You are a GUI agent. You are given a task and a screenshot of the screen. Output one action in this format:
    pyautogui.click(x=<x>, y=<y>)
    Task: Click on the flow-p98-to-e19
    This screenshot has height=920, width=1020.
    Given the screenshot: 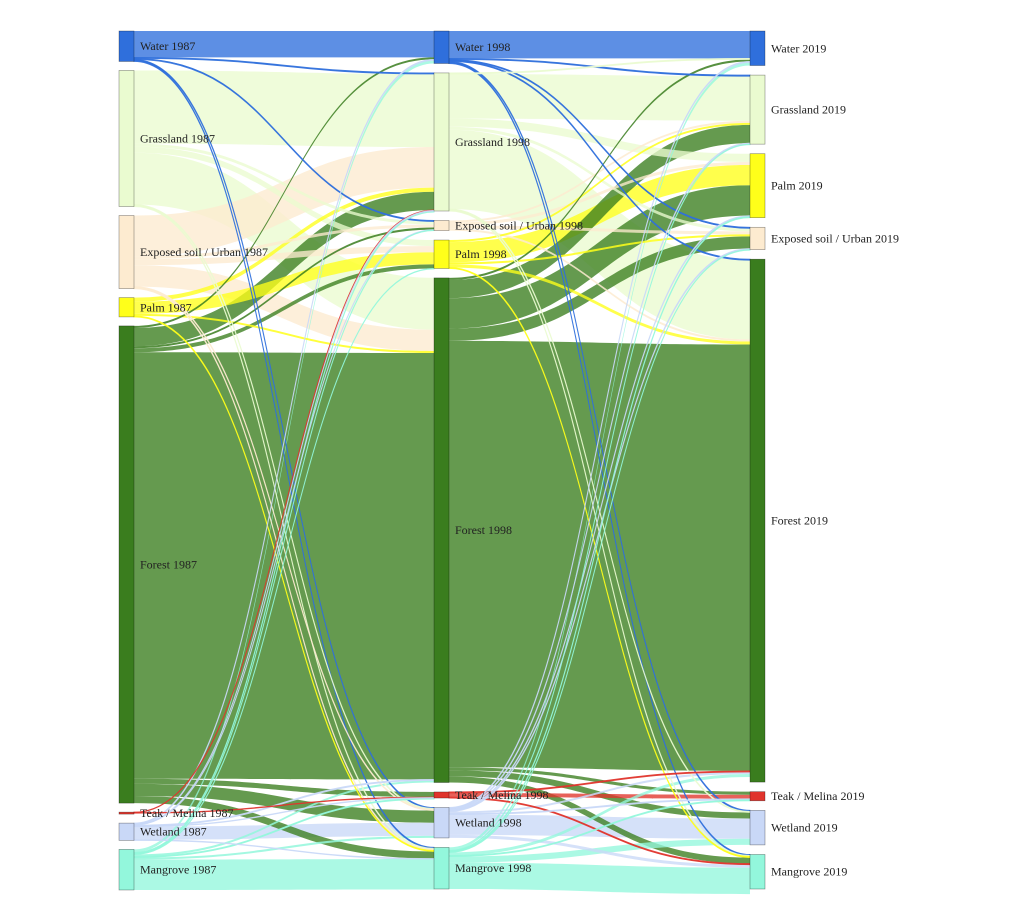 What is the action you would take?
    pyautogui.click(x=599, y=249)
    